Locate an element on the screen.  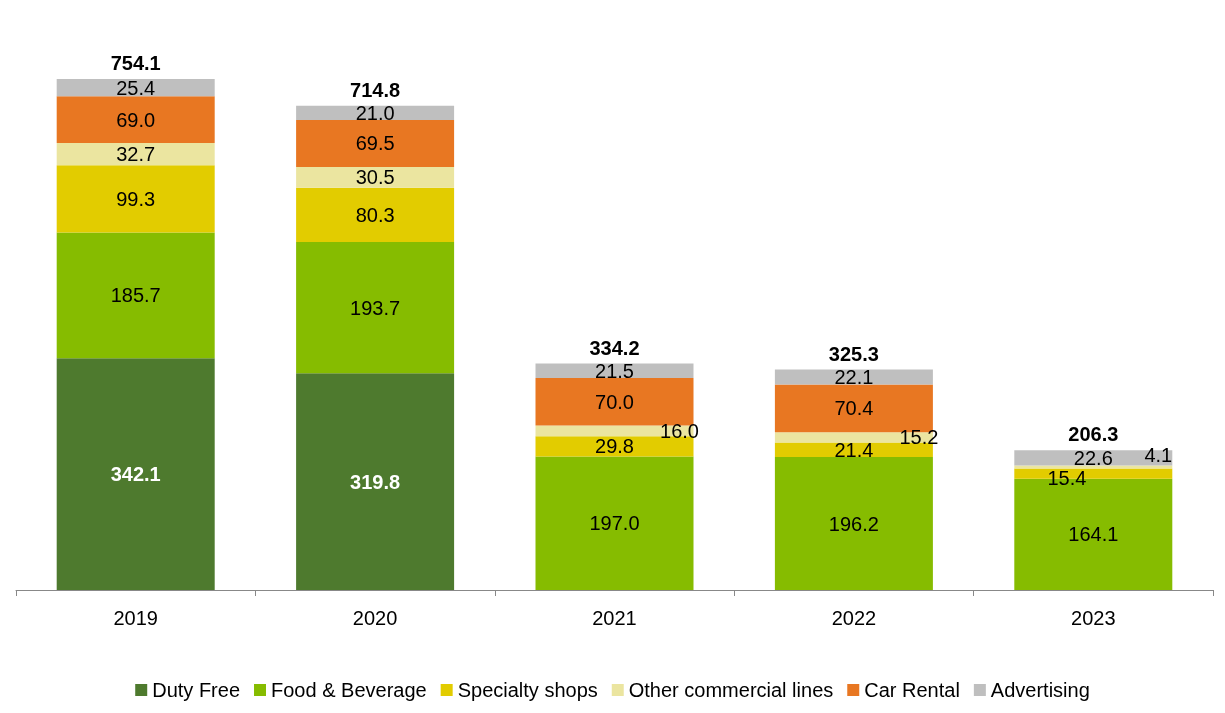
x-tick-label: 2019 is located at coordinates (135, 618).